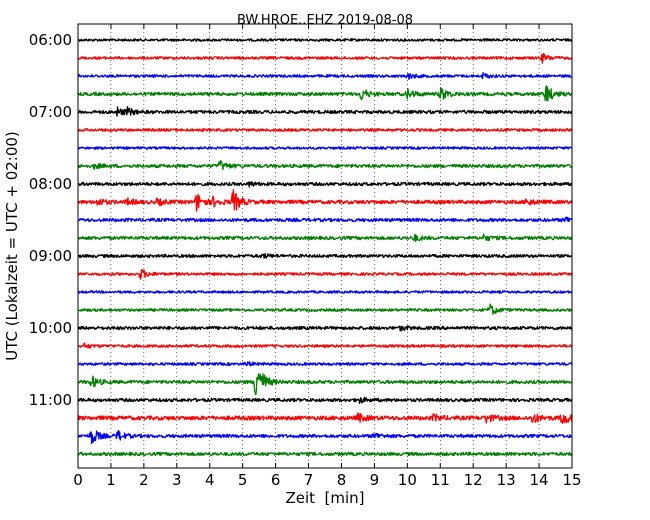 The image size is (650, 520). Describe the element at coordinates (342, 480) in the screenshot. I see `x-tick-label-8: 8` at that location.